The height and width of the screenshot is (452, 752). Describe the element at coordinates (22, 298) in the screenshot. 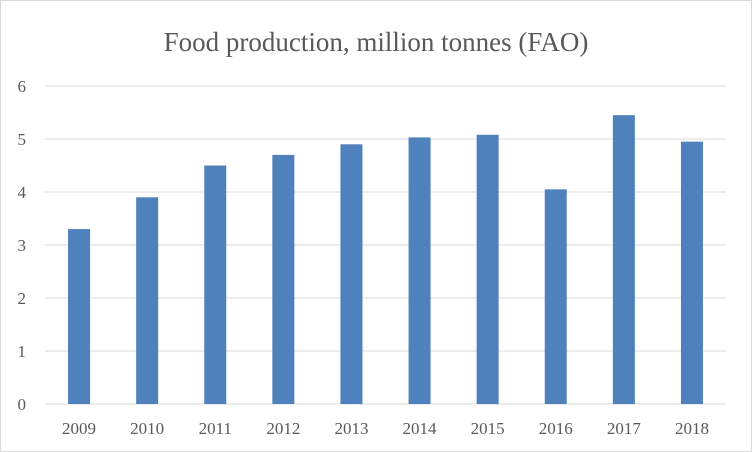

I see `y-tick-label: 2` at that location.